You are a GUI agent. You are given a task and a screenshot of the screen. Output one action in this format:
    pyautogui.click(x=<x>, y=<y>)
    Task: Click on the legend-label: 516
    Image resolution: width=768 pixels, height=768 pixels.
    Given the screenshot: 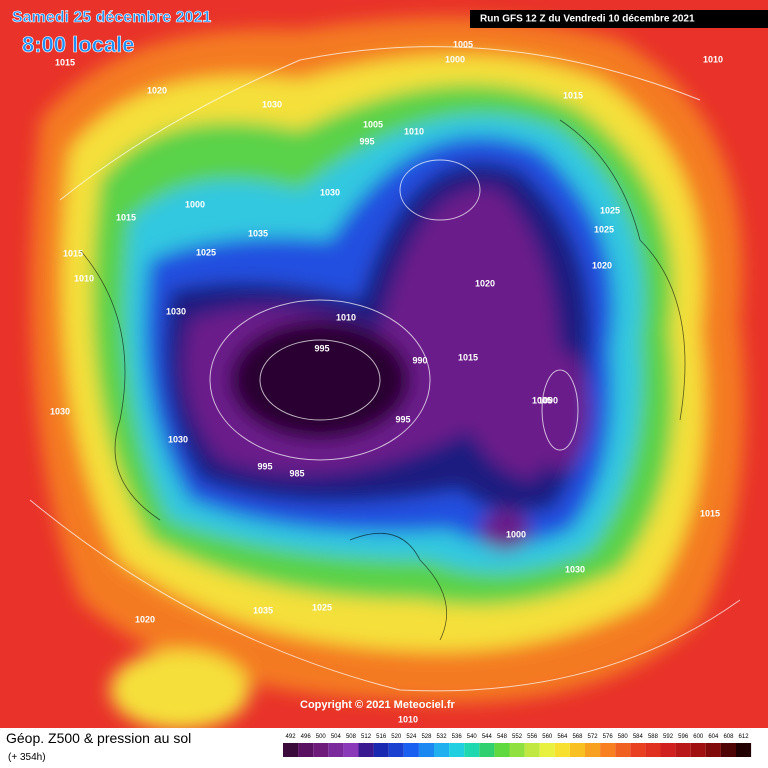 What is the action you would take?
    pyautogui.click(x=381, y=737)
    